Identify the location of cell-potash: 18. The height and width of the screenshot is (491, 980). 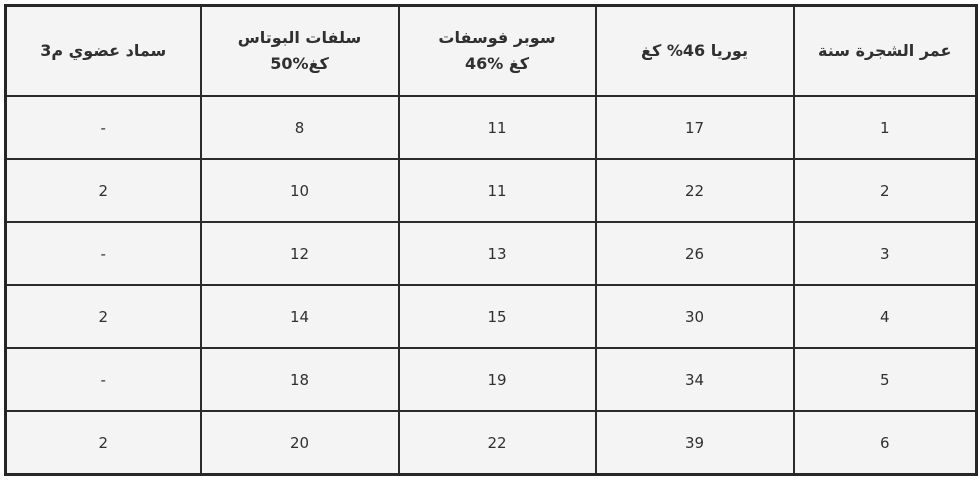
(299, 379).